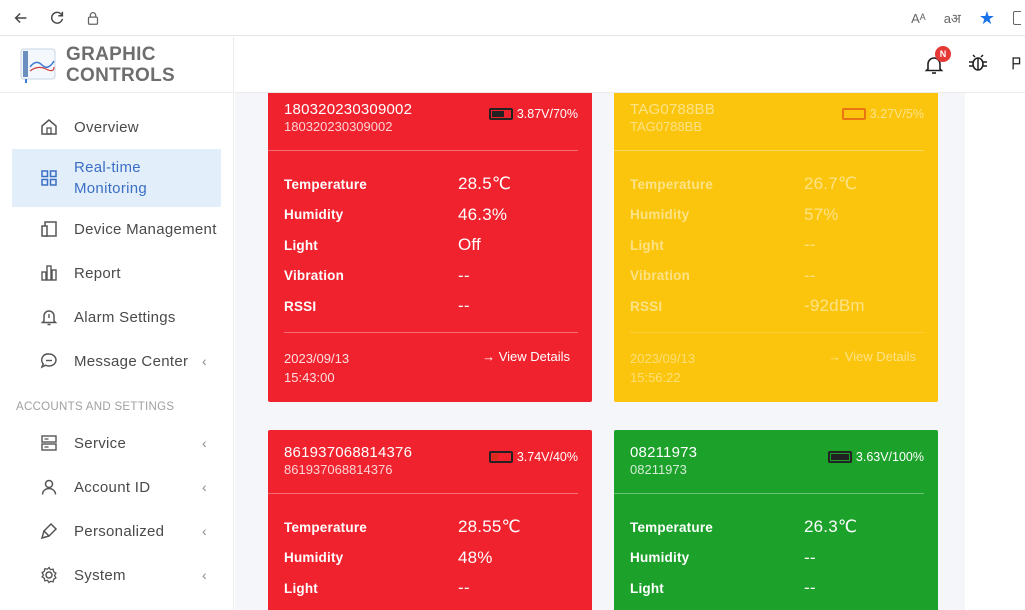 The height and width of the screenshot is (610, 1025). I want to click on metric-row: RSSI --, so click(430, 306).